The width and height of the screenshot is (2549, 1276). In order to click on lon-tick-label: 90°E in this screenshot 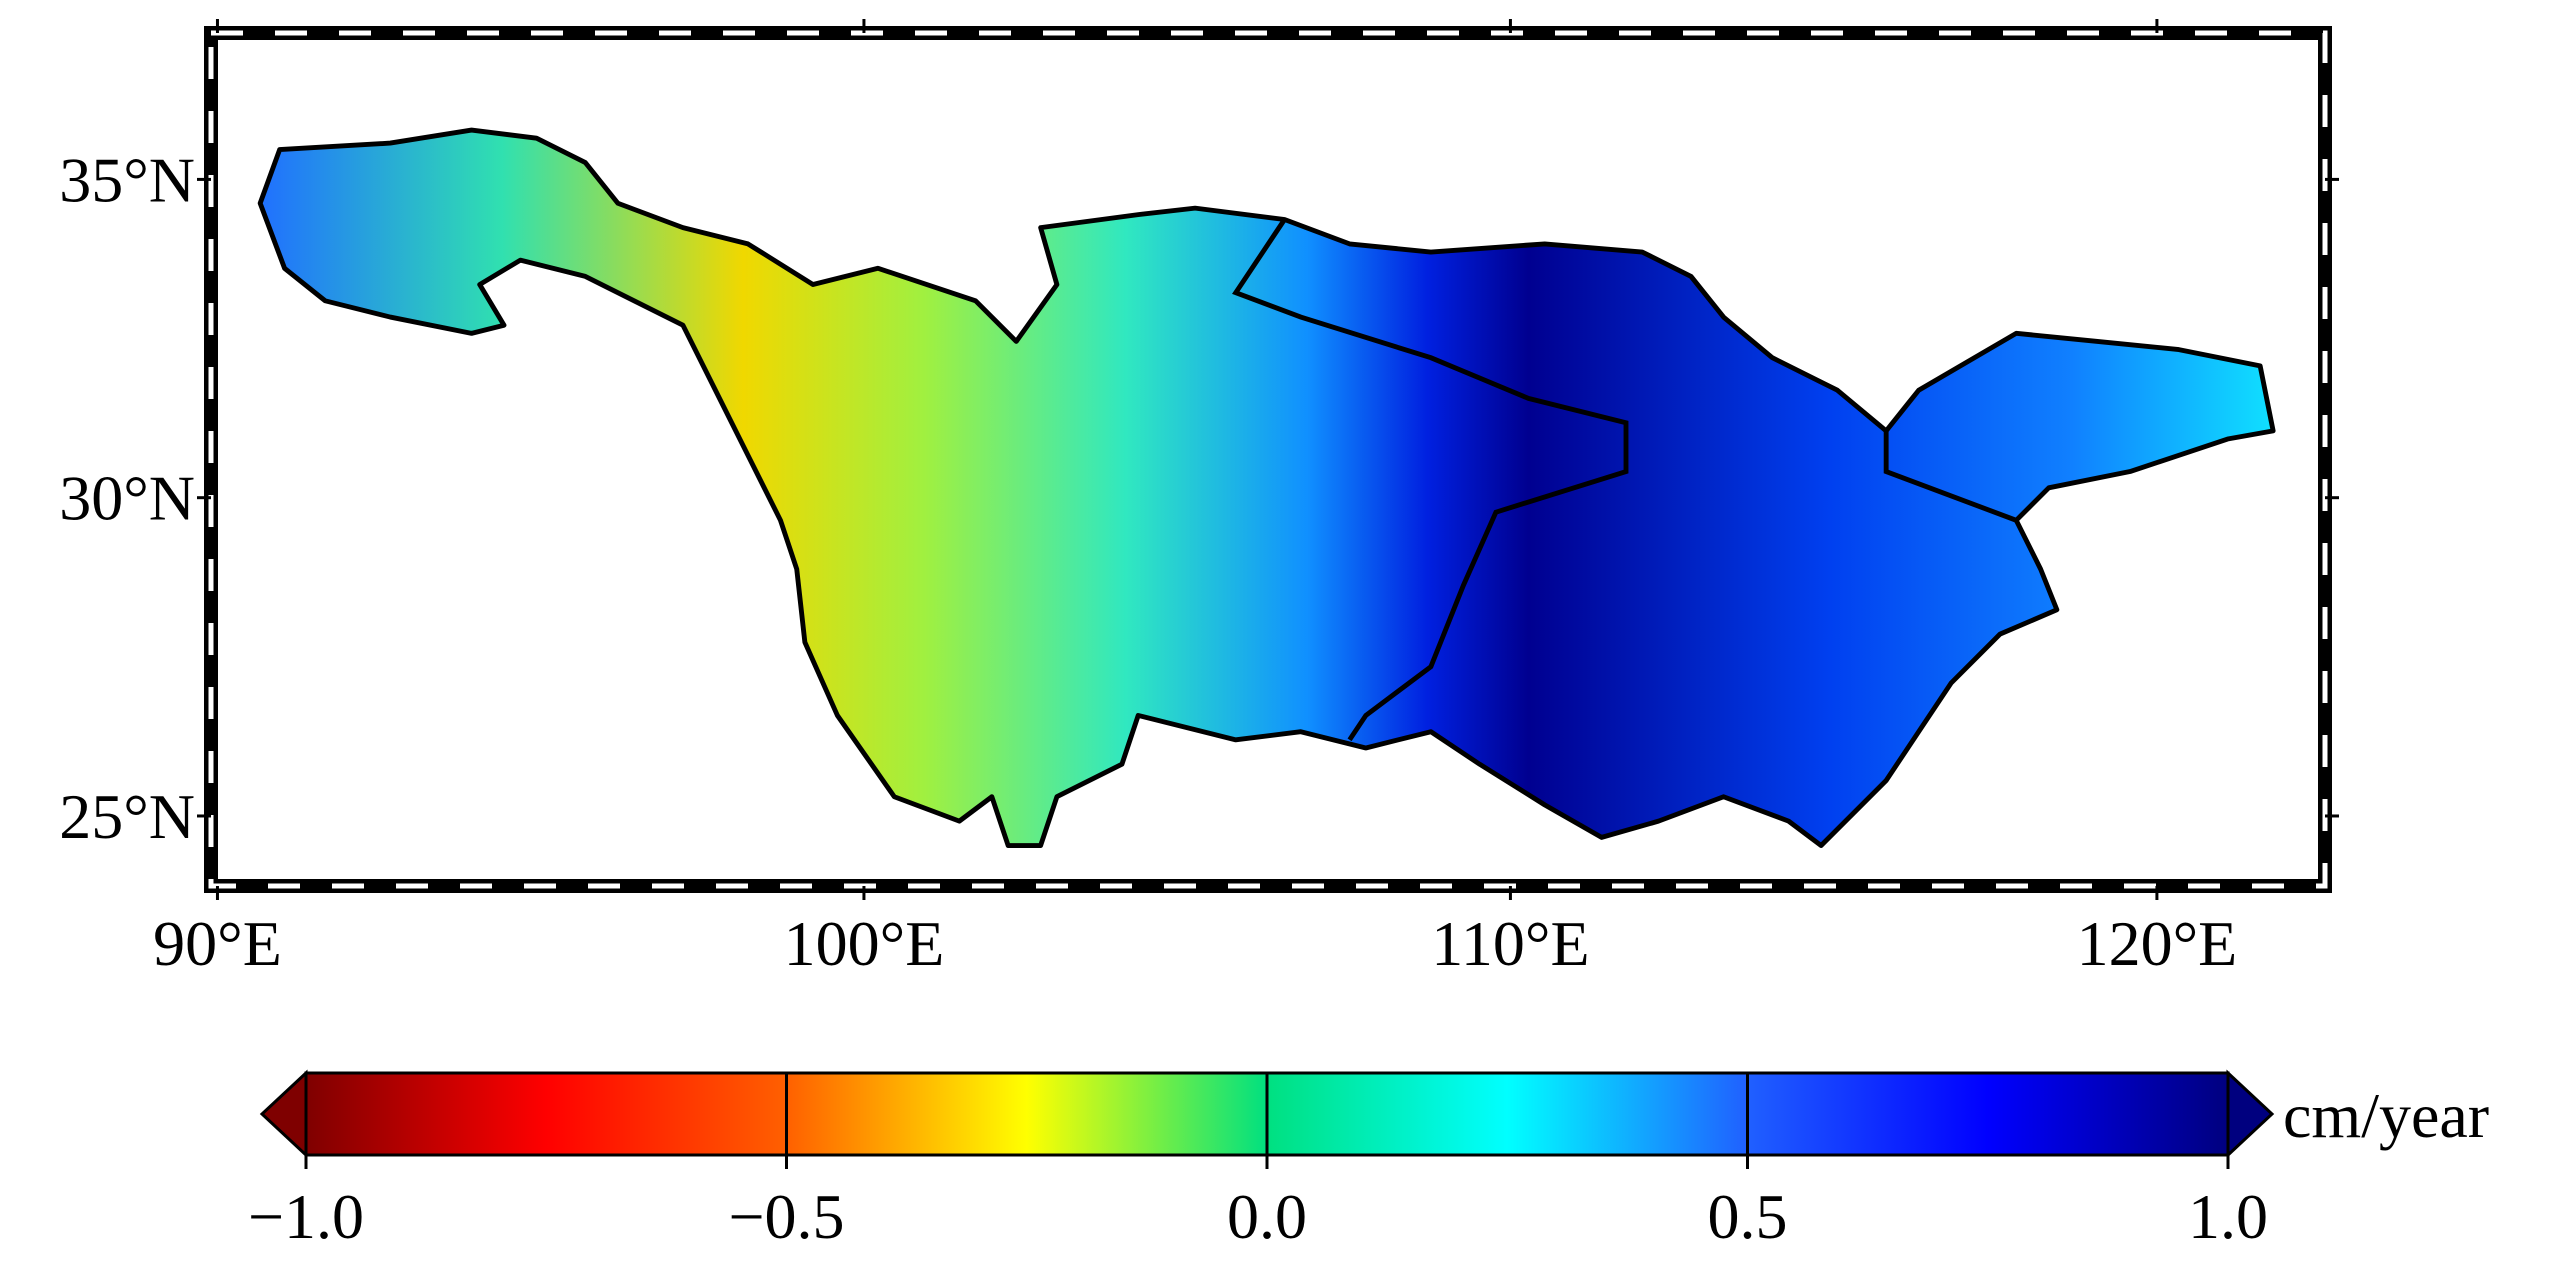, I will do `click(217, 943)`.